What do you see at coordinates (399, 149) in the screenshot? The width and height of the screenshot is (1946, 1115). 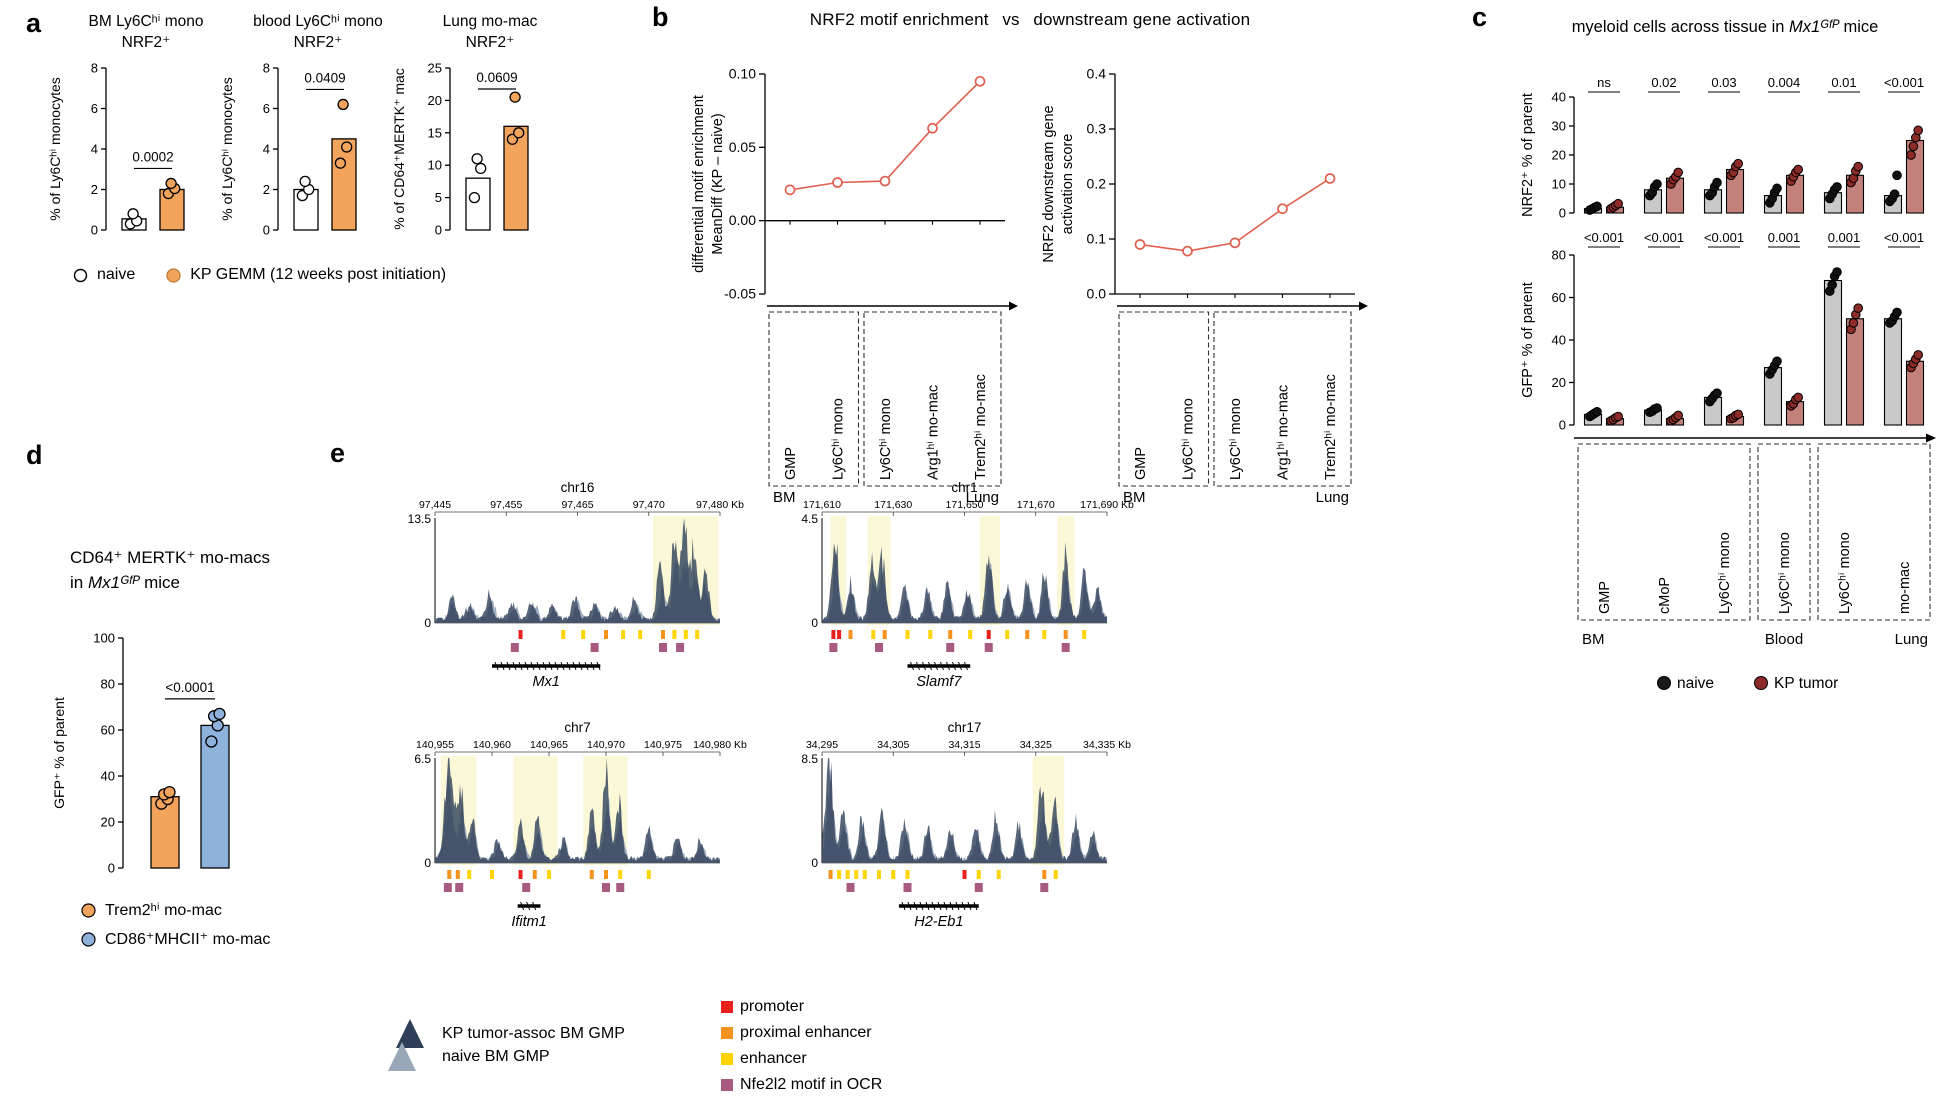 I see `y-axis-label: % of CD64⁺MERTK⁺ mac` at bounding box center [399, 149].